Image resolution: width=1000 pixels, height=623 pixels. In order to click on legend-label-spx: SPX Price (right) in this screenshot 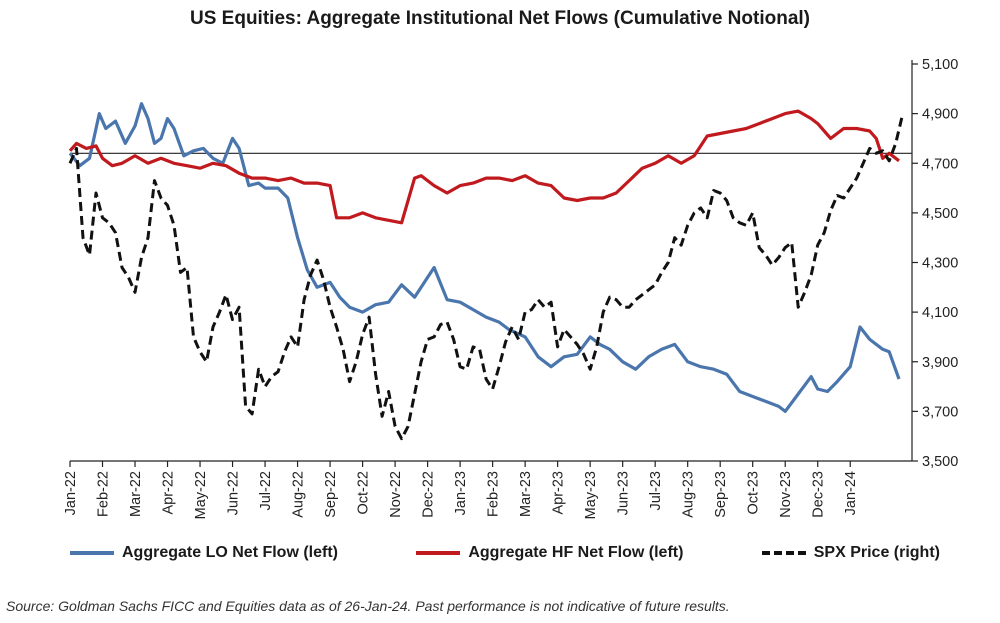, I will do `click(876, 552)`.